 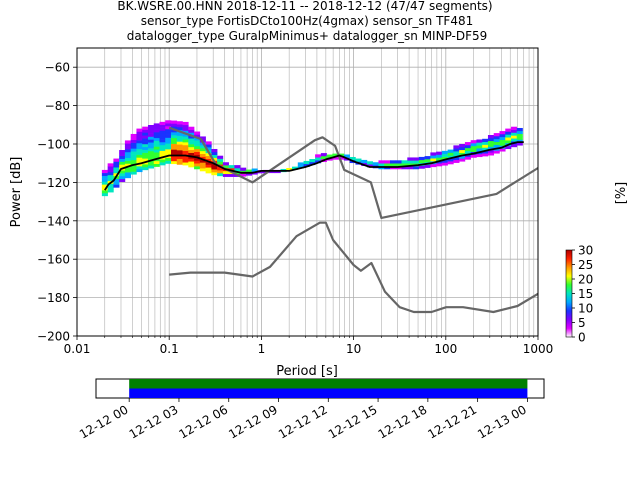 I want to click on y-tick-label: −140, so click(x=53, y=221).